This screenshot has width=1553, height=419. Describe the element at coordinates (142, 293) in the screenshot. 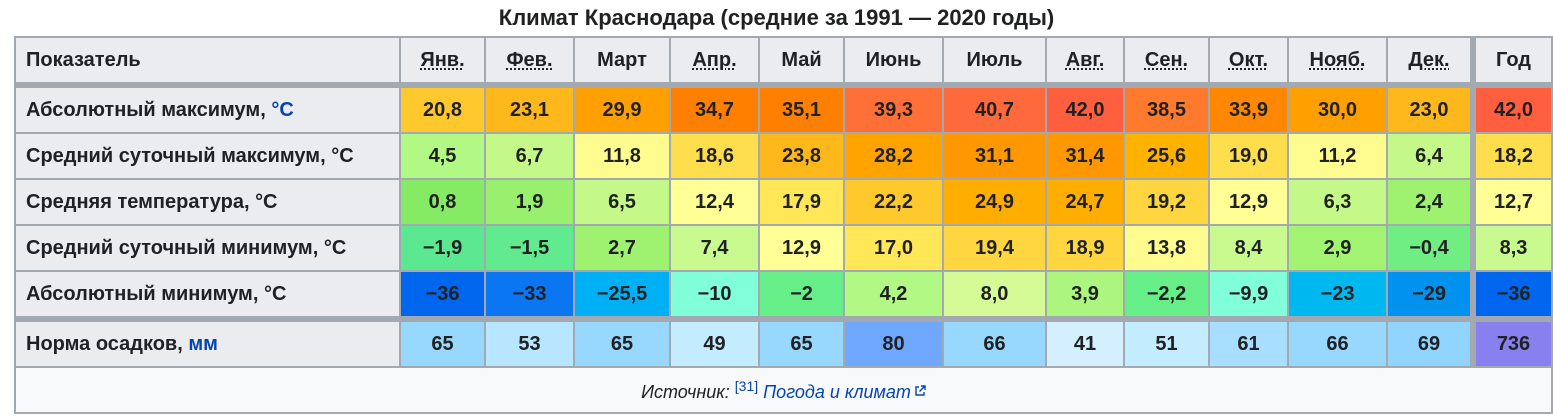

I see `row-label-text: Абсолютный минимум,` at that location.